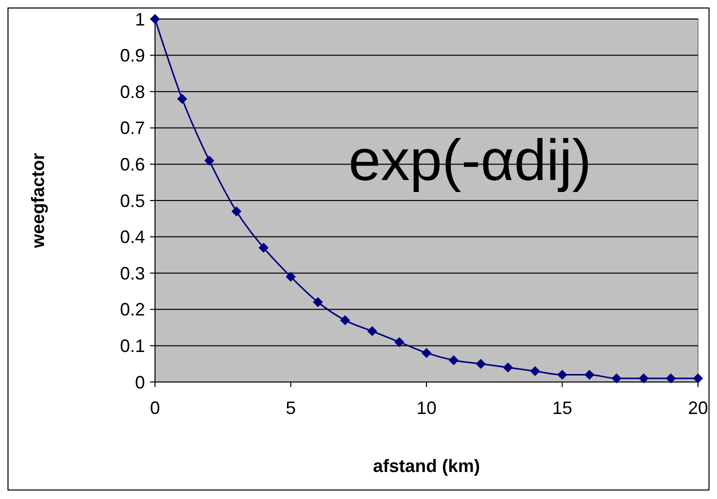 This screenshot has width=717, height=499. I want to click on x-tick-label: 0, so click(155, 408).